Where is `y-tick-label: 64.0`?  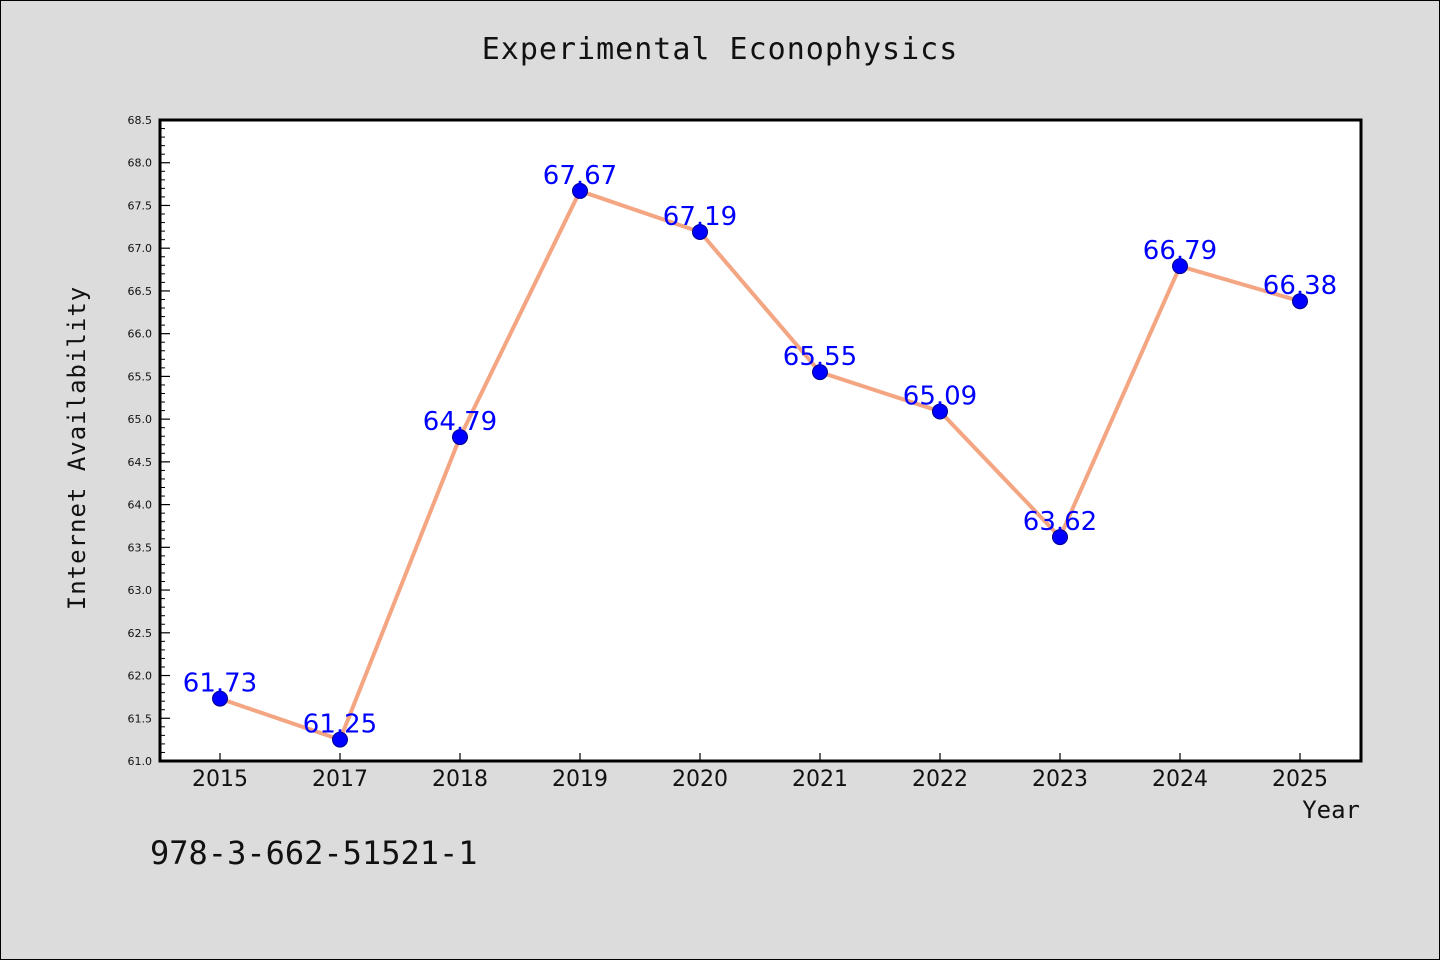 y-tick-label: 64.0 is located at coordinates (140, 505).